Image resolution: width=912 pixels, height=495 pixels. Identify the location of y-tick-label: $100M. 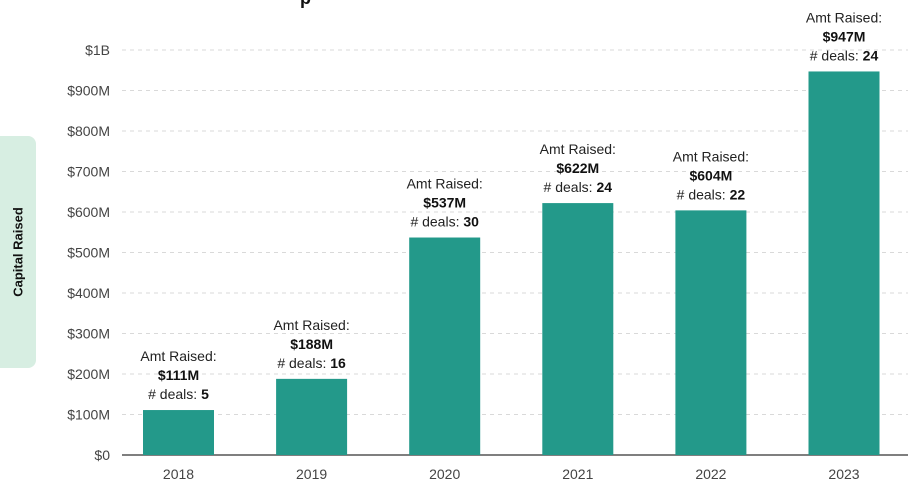
(88, 415).